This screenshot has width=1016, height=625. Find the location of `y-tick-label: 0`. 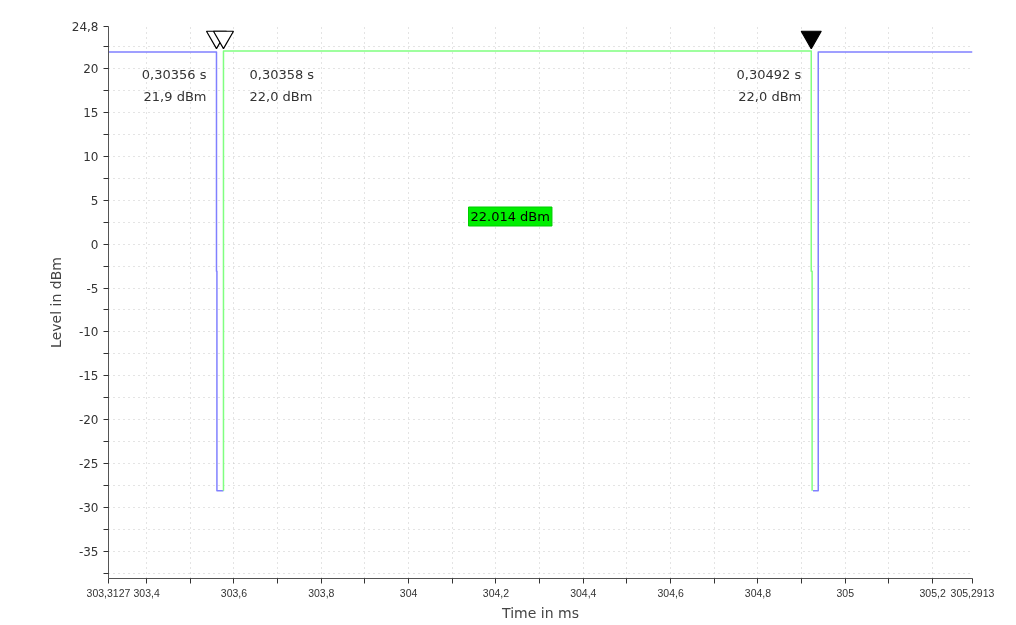

y-tick-label: 0 is located at coordinates (94, 244).